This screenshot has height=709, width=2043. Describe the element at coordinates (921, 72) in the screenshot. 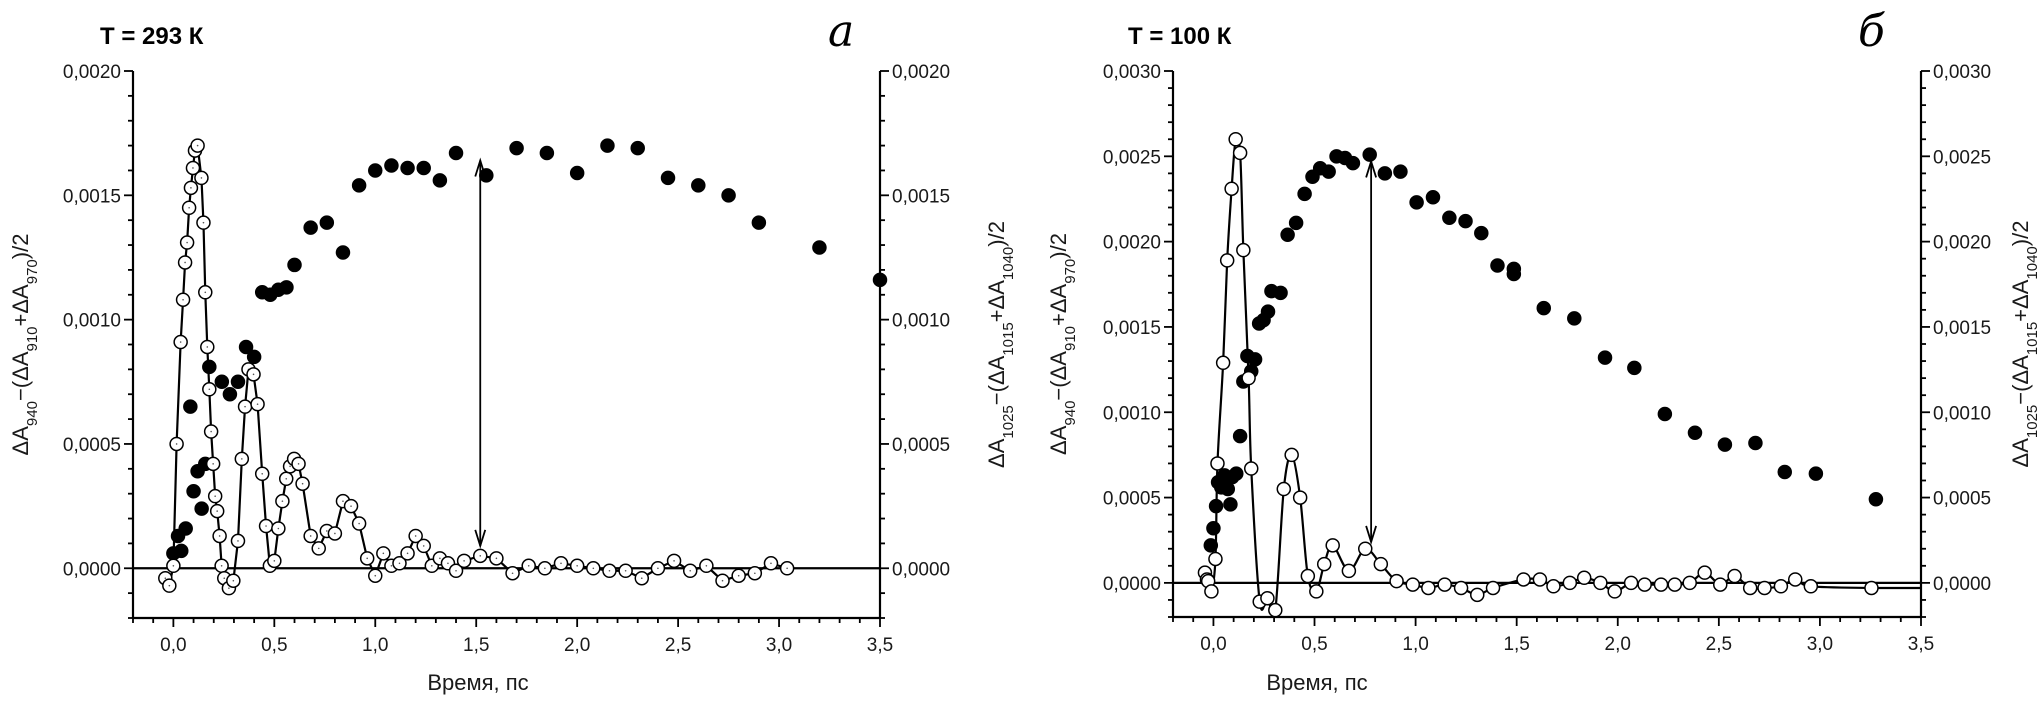

I see `right-y-tick-label: 0,0020` at that location.